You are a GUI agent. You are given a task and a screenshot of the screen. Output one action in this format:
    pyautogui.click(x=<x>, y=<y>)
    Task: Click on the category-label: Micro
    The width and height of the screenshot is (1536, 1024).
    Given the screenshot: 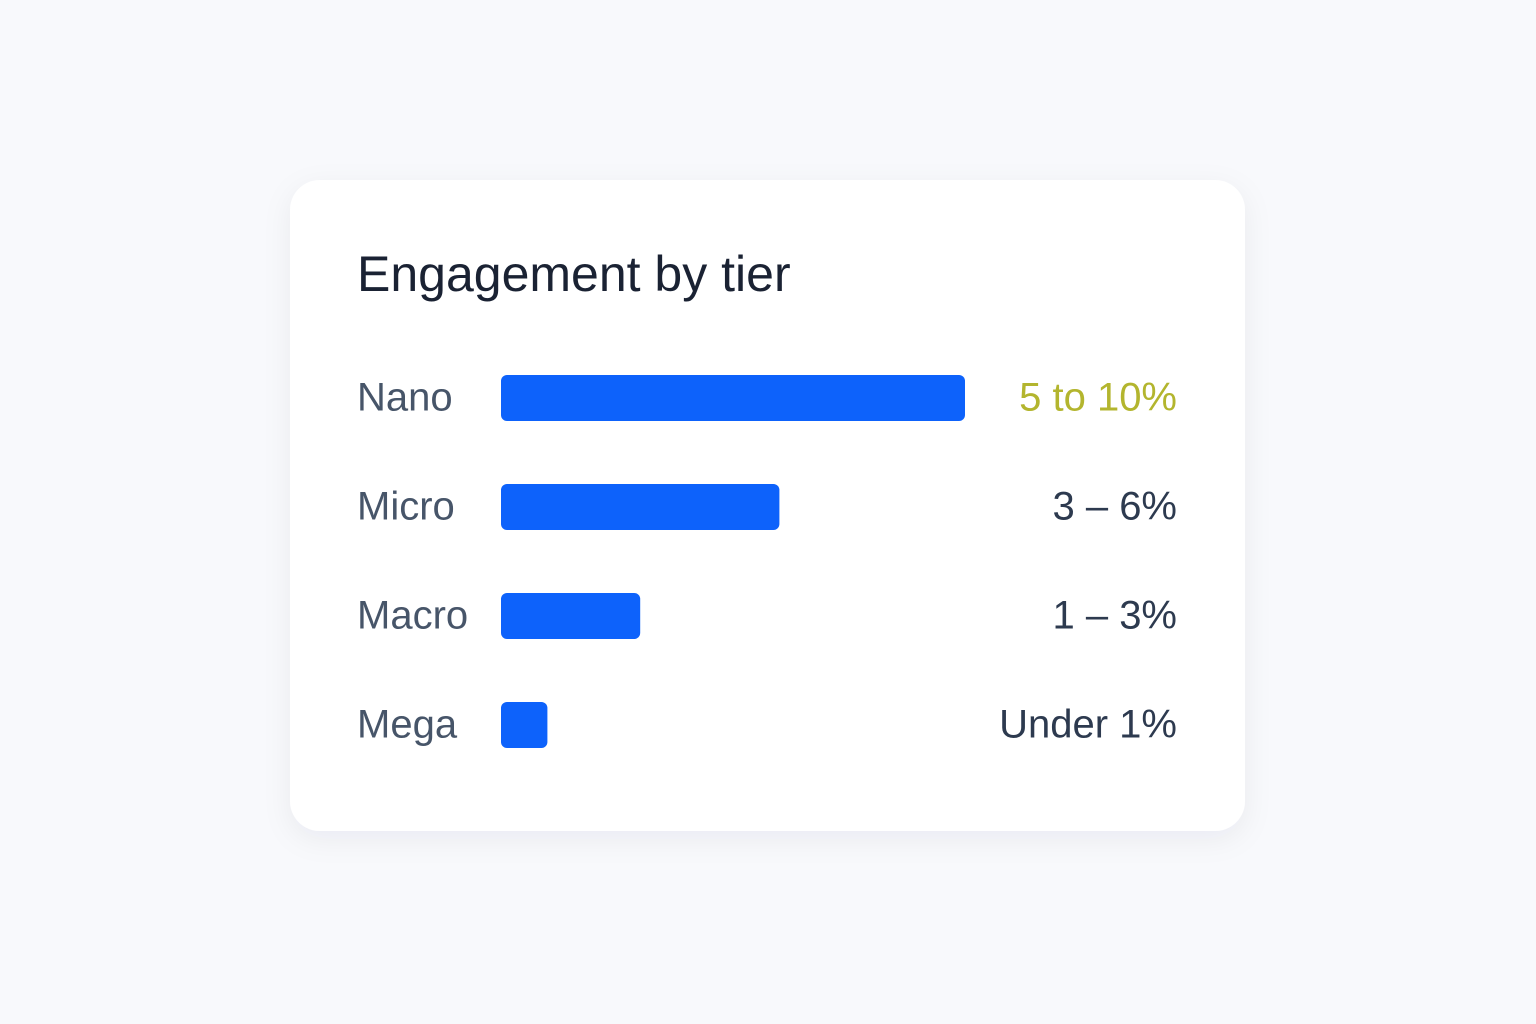 What is the action you would take?
    pyautogui.click(x=406, y=507)
    